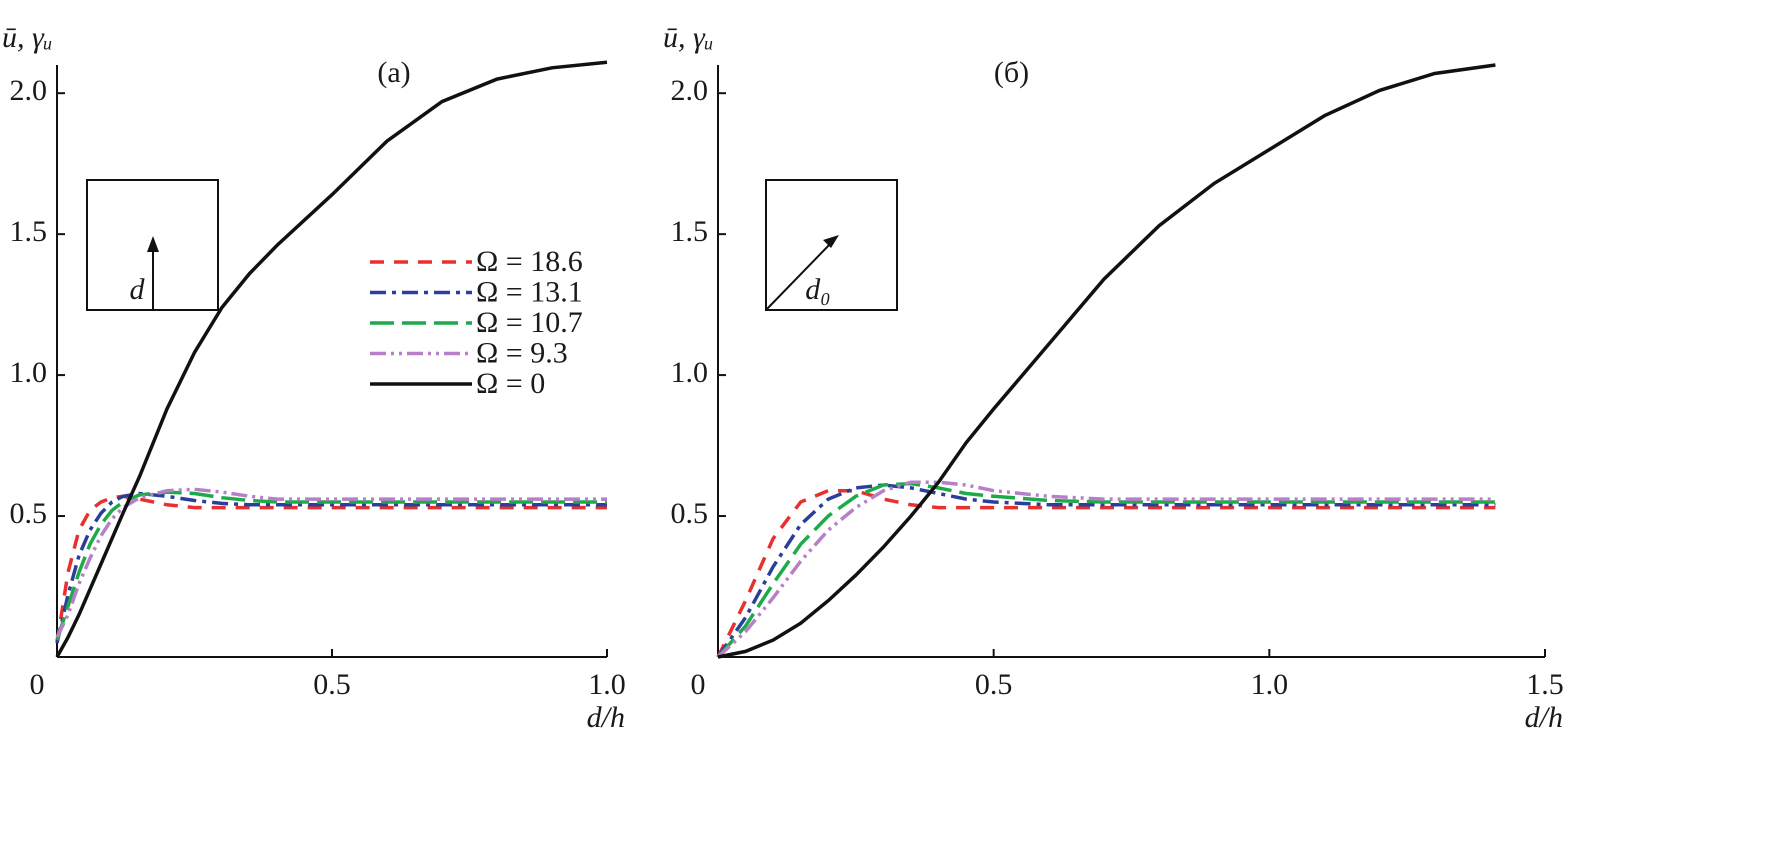  Describe the element at coordinates (393, 72) in the screenshot. I see `panel-label: (а)` at that location.